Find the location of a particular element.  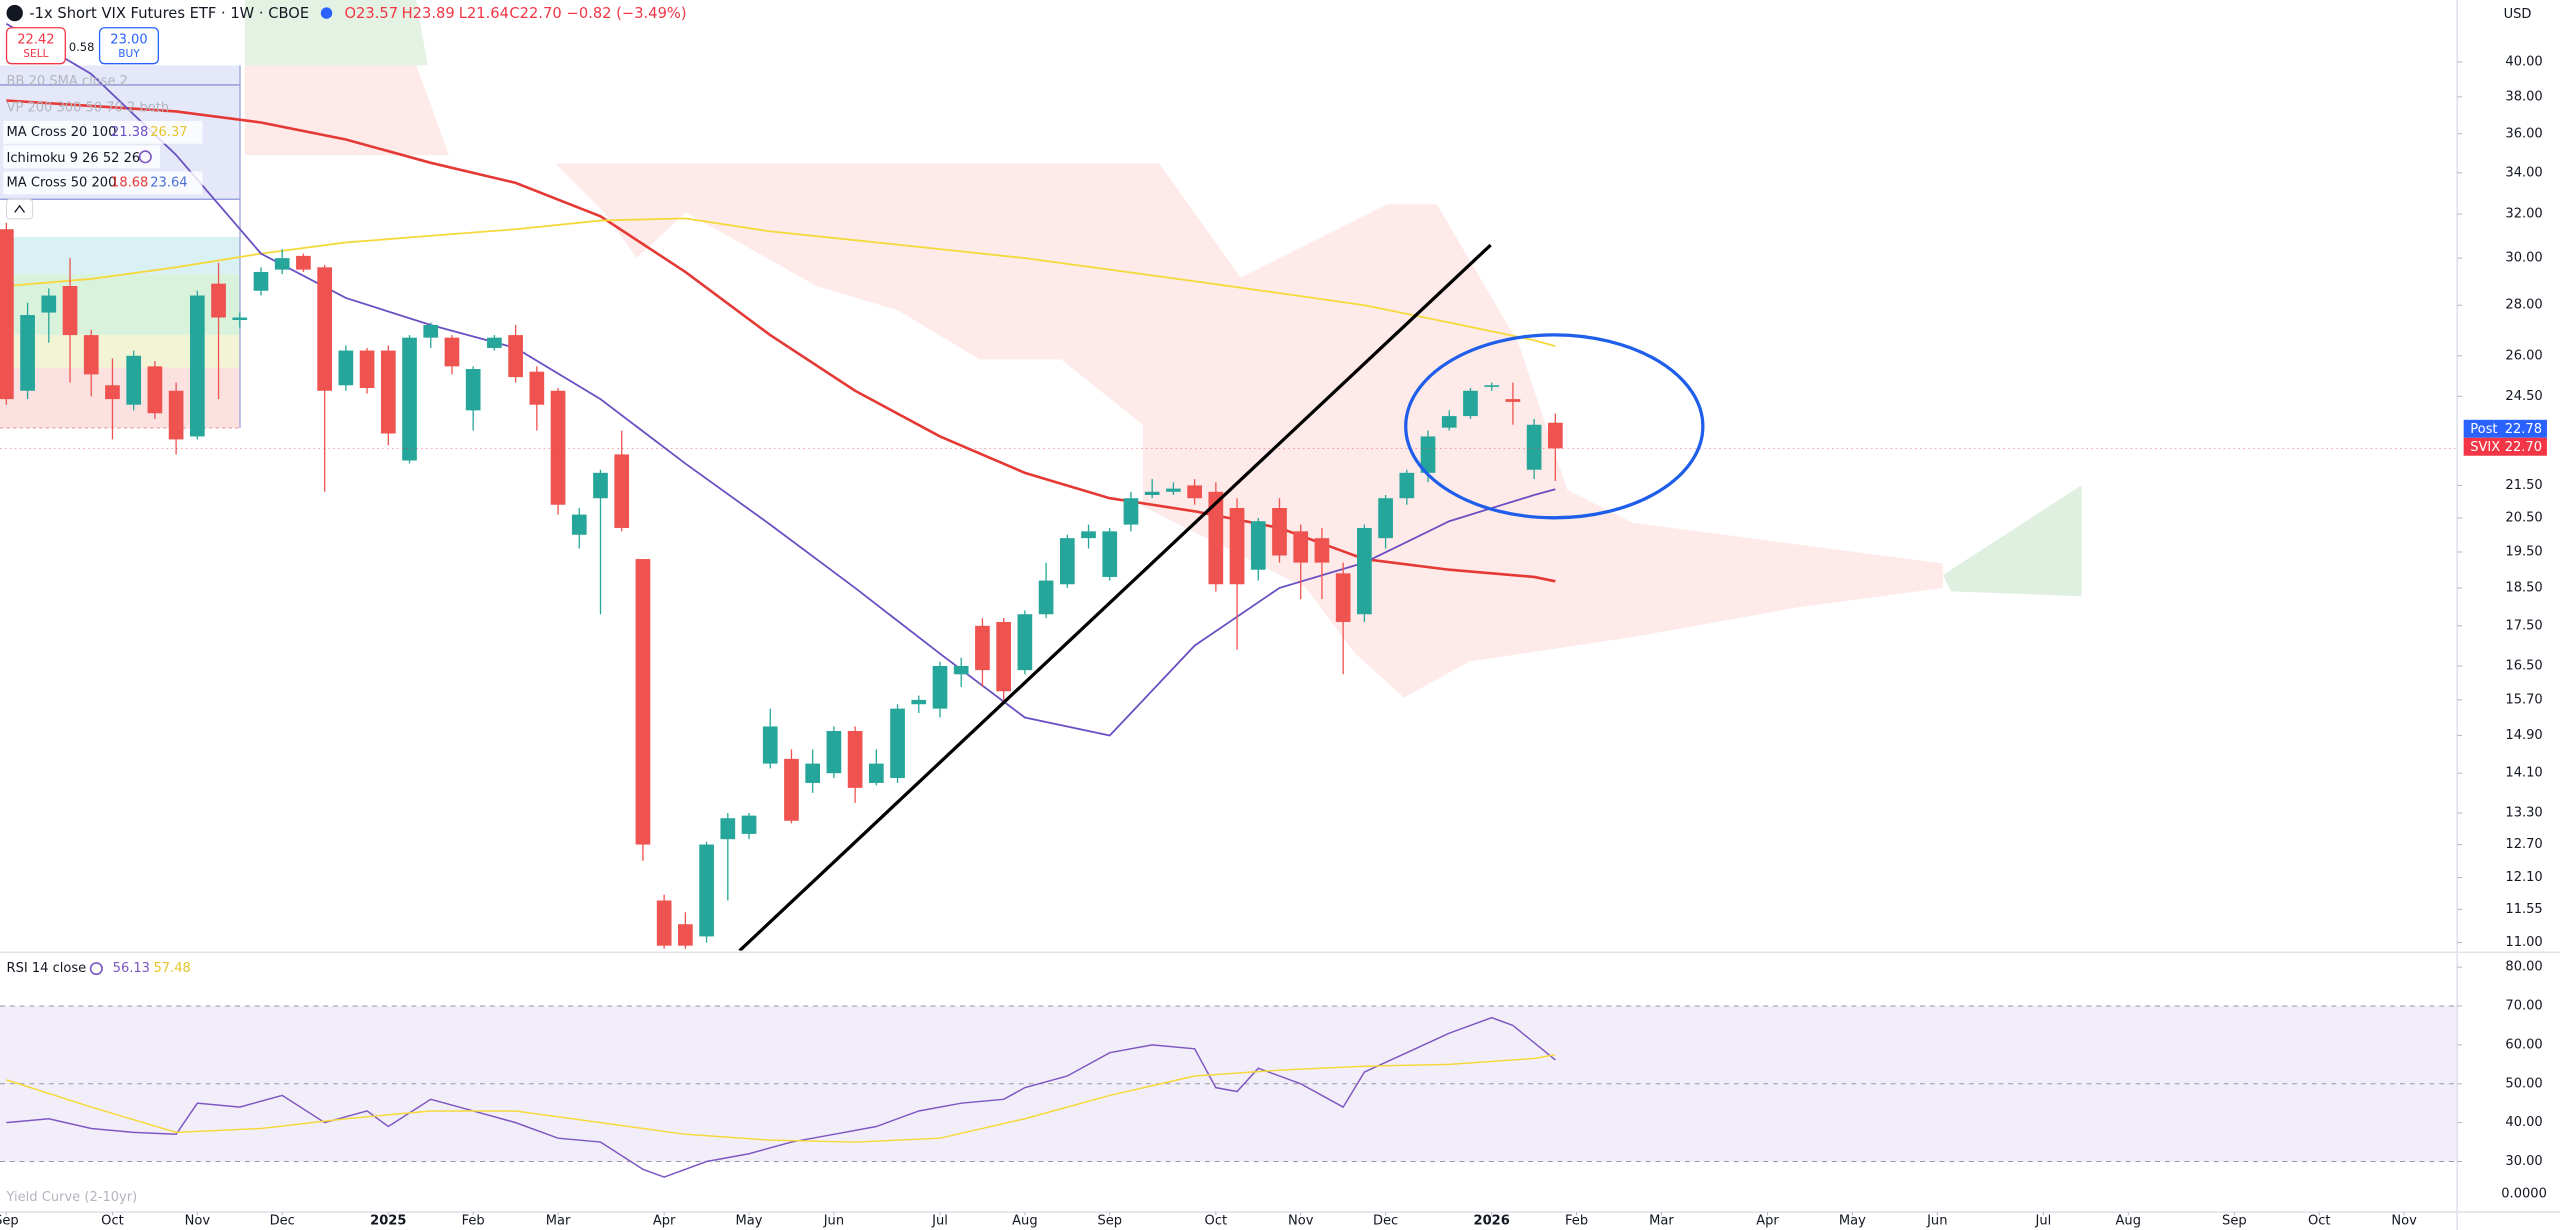

indicator-name: Ichimoku 9 26 52 26 is located at coordinates (74, 158).